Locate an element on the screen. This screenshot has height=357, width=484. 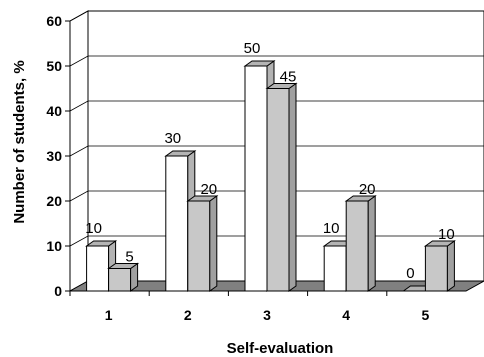
x-axis-title: Self-evaluation is located at coordinates (280, 348).